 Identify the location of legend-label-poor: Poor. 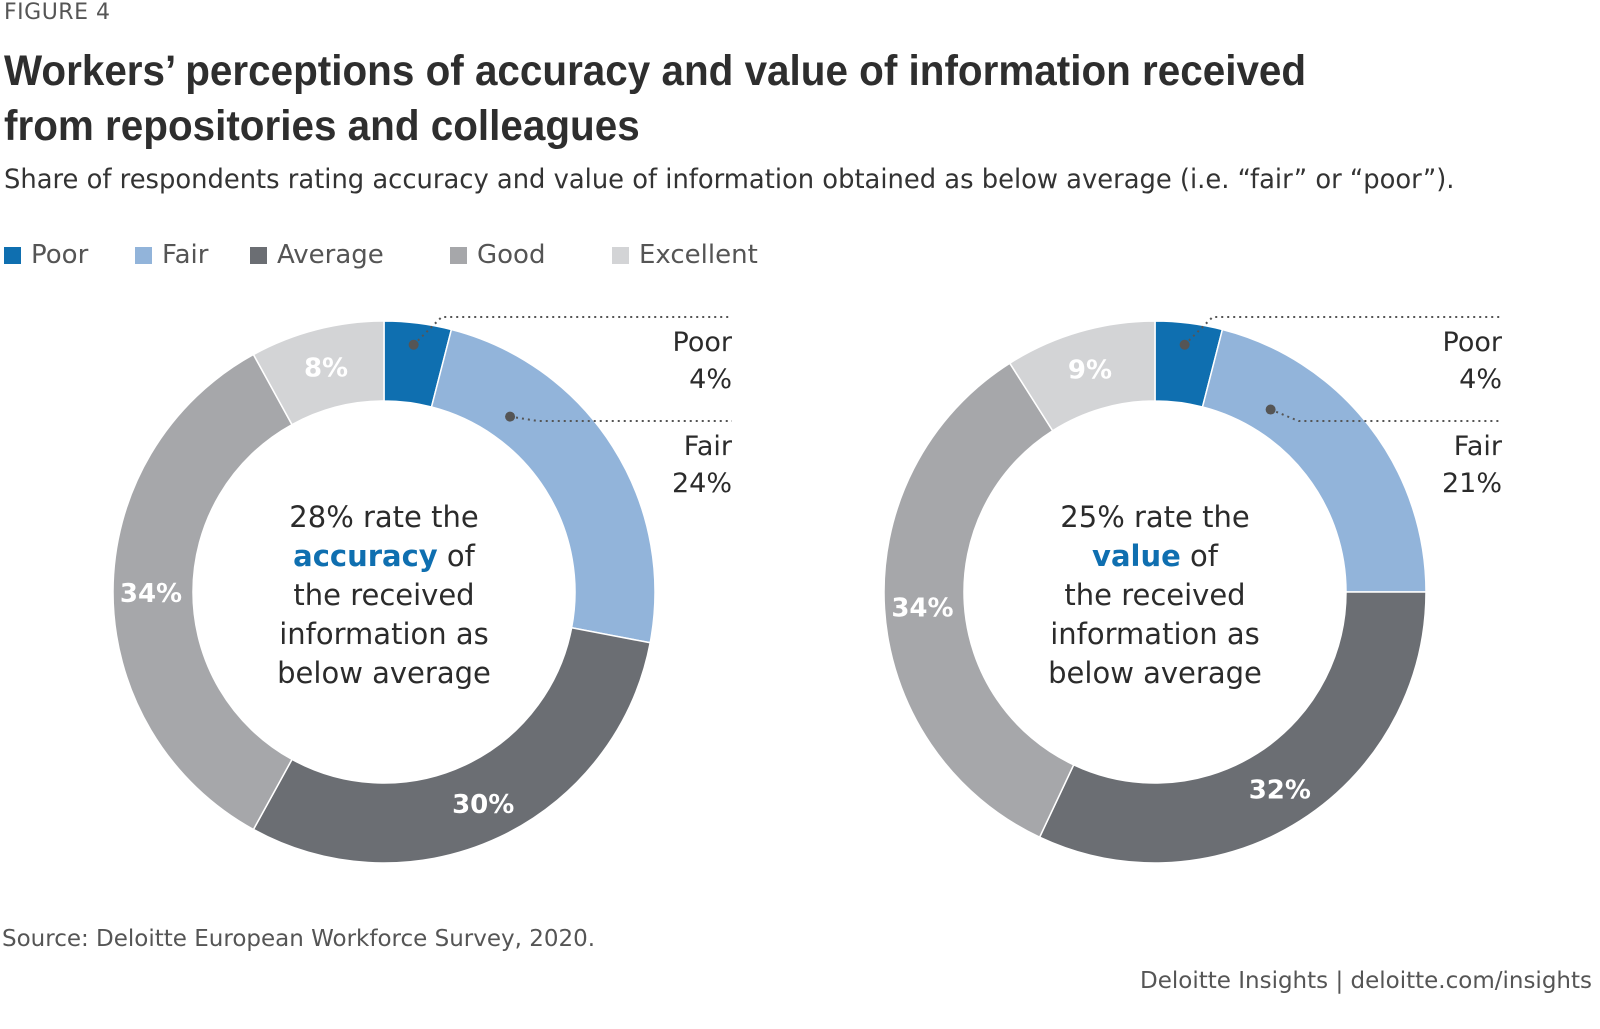
(60, 255).